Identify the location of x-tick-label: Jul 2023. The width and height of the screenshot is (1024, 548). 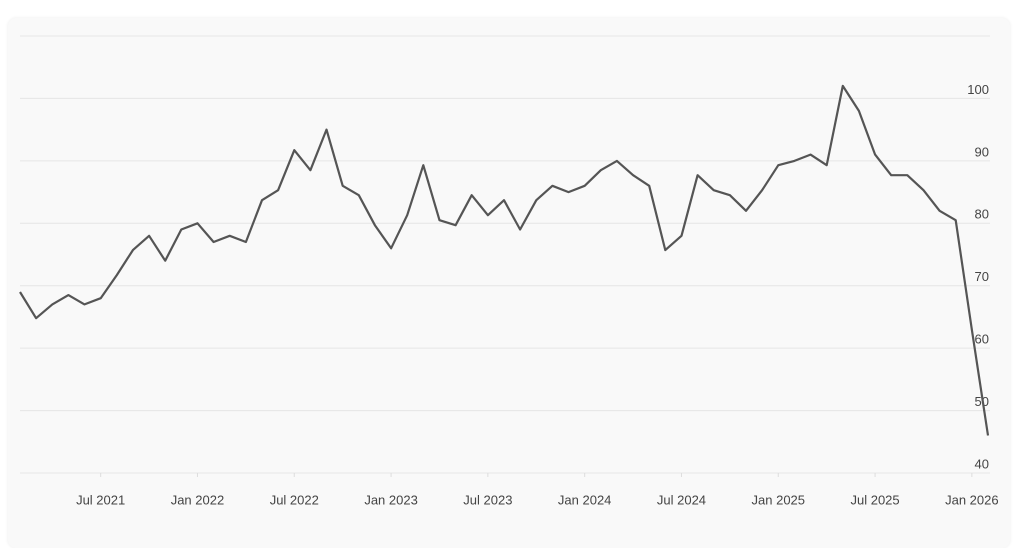
(487, 499).